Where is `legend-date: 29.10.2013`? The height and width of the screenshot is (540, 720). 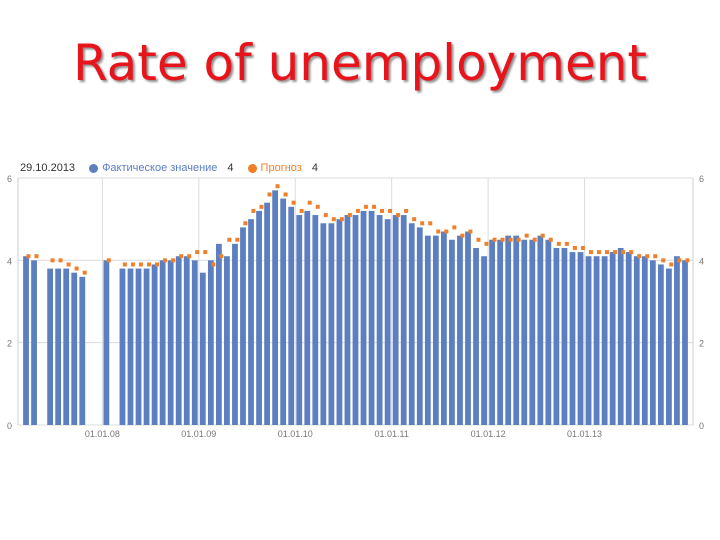 legend-date: 29.10.2013 is located at coordinates (48, 168).